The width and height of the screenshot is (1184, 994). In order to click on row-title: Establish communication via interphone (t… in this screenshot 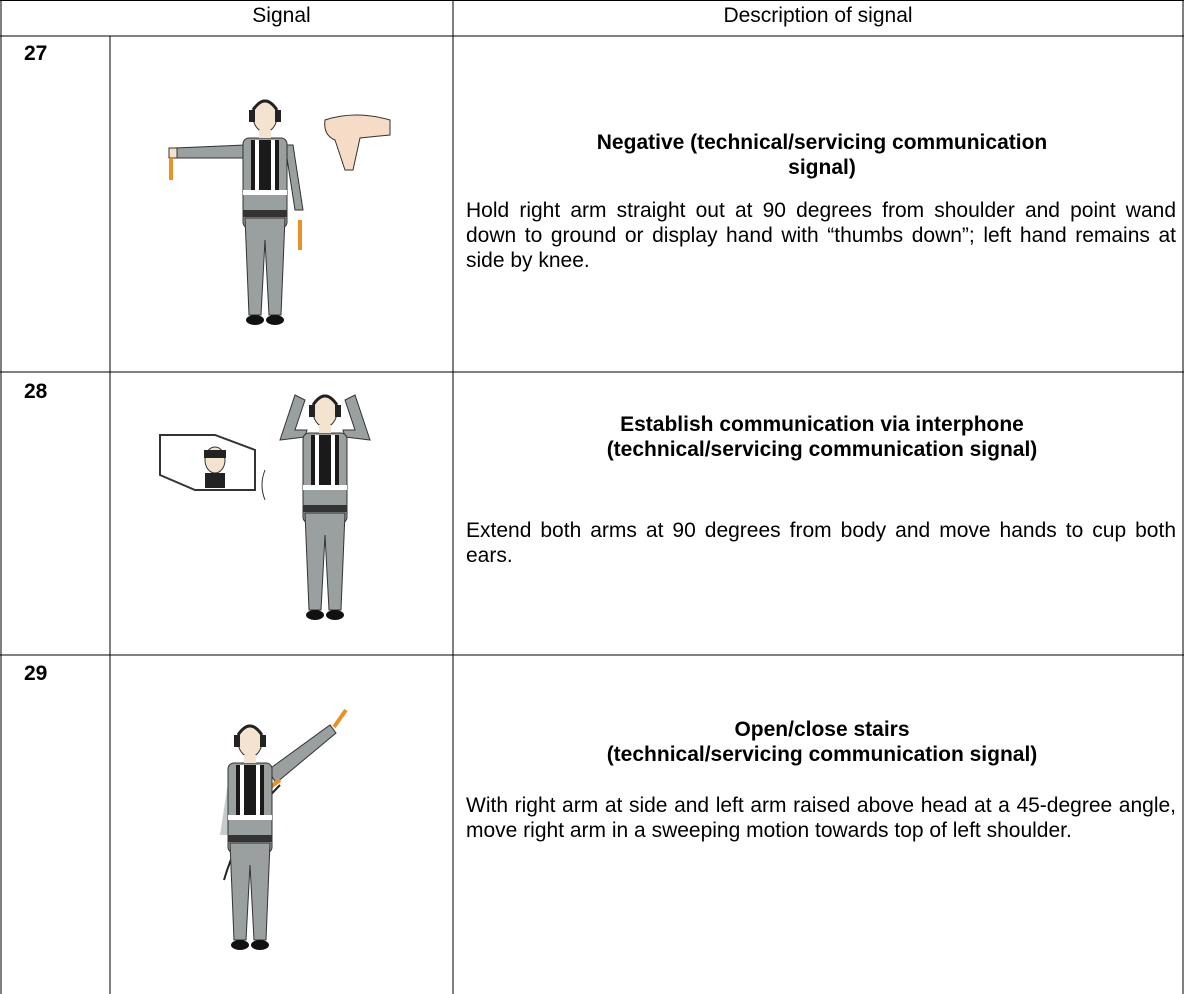, I will do `click(822, 437)`.